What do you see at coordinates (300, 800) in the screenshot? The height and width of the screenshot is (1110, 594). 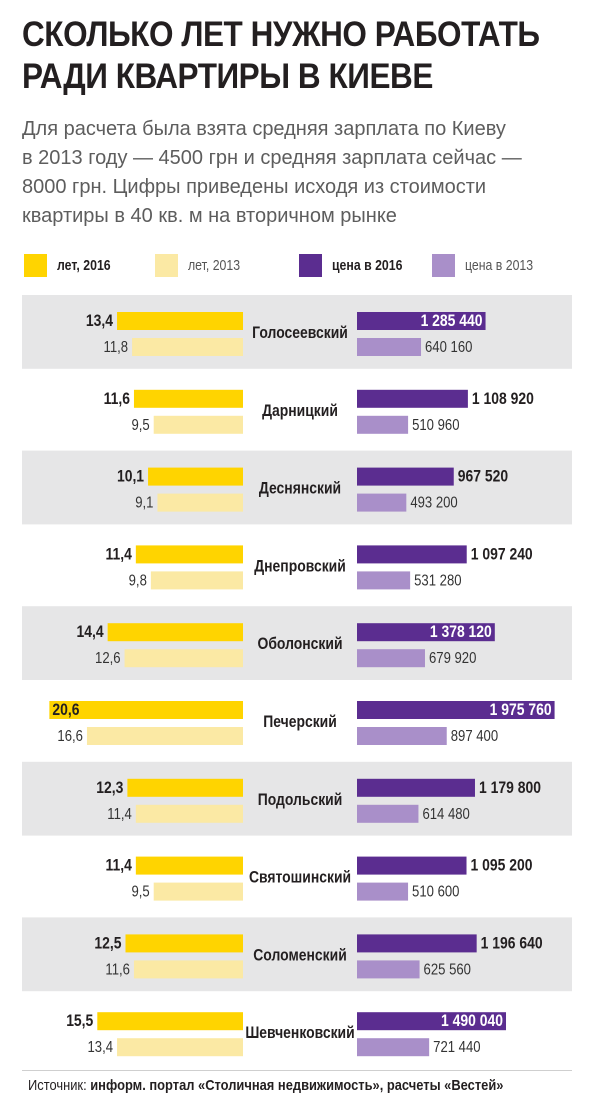 I see `district-label: Подольский` at bounding box center [300, 800].